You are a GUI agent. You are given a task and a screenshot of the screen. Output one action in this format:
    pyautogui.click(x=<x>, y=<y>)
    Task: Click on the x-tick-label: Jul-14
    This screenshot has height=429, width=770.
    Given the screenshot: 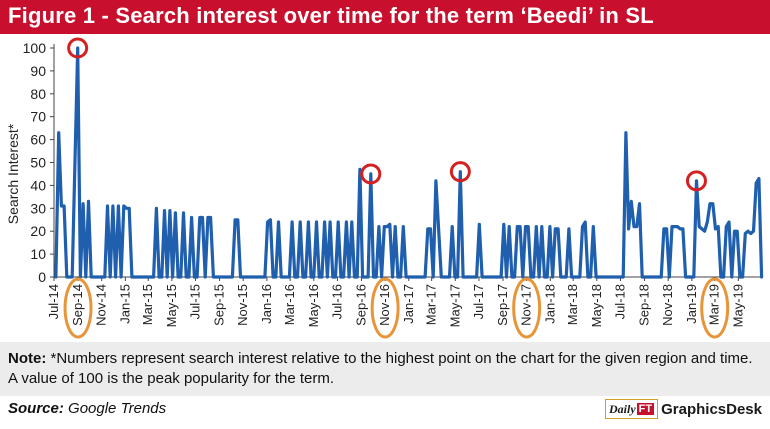 What is the action you would take?
    pyautogui.click(x=53, y=301)
    